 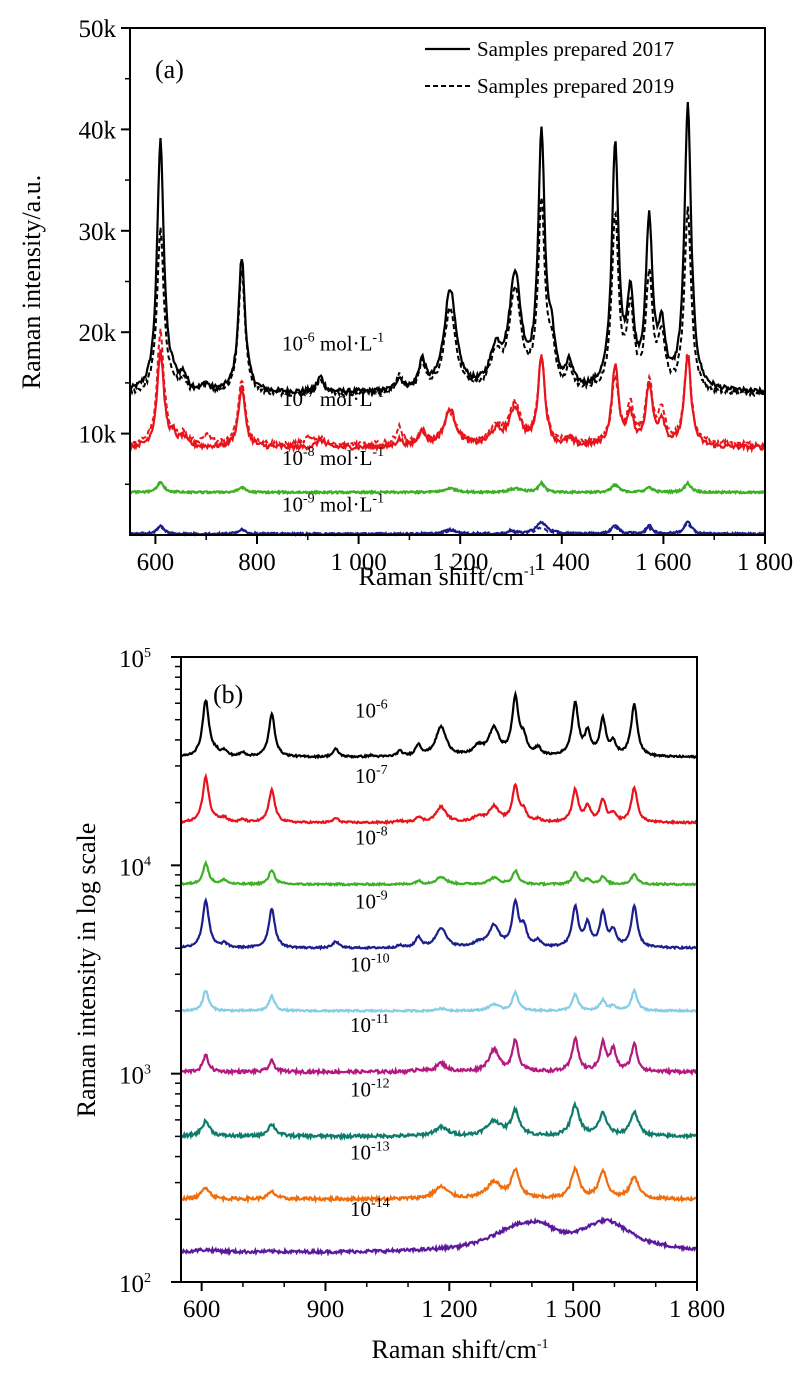 I want to click on panel-a-y-tick-label: 20k, so click(x=98, y=333).